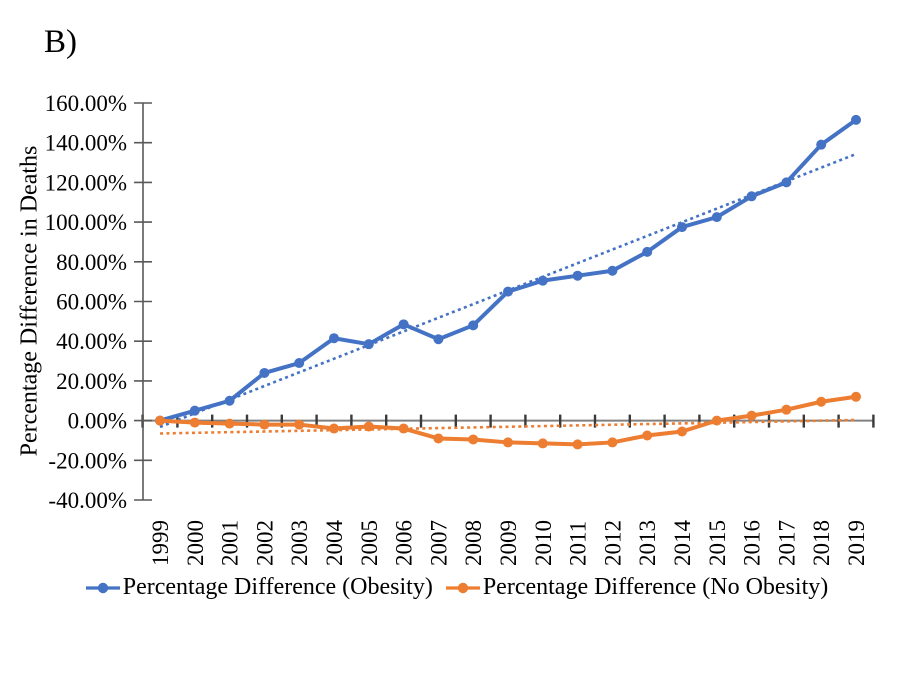 Image resolution: width=913 pixels, height=696 pixels. I want to click on x-tick-label: 2013, so click(647, 543).